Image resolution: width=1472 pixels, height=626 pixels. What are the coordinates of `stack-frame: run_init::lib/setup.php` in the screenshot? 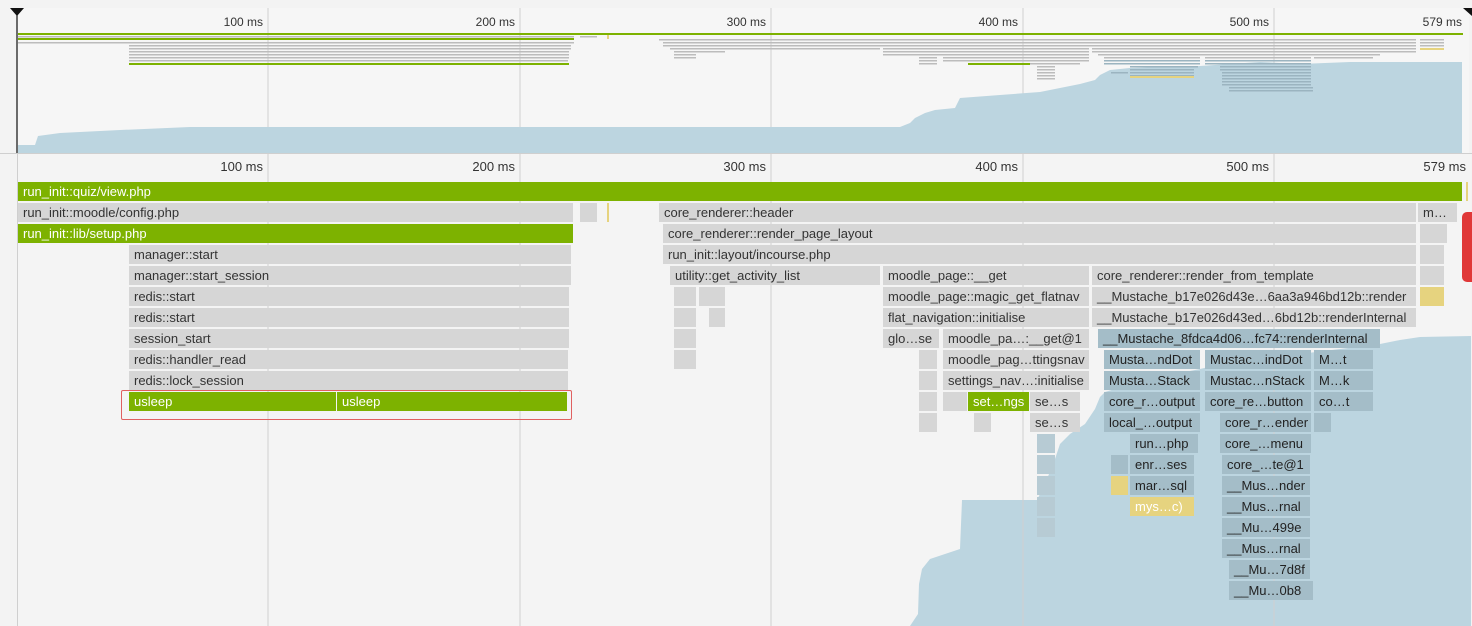 It's located at (295, 233).